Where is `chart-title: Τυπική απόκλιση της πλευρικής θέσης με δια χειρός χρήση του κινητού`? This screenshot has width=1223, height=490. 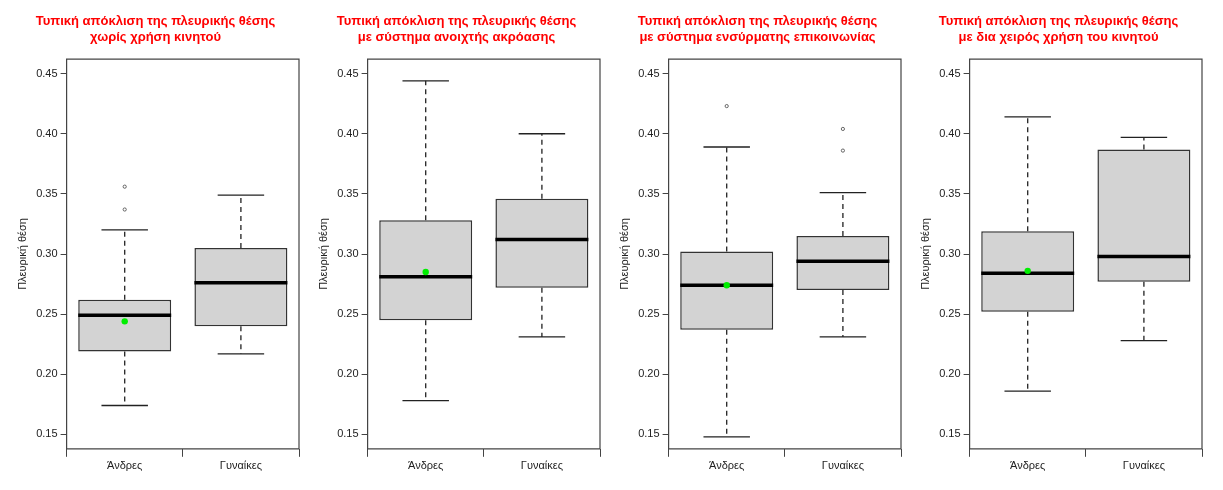
chart-title: Τυπική απόκλιση της πλευρικής θέσης με δια χειρός χρήση του κινητού is located at coordinates (1058, 28).